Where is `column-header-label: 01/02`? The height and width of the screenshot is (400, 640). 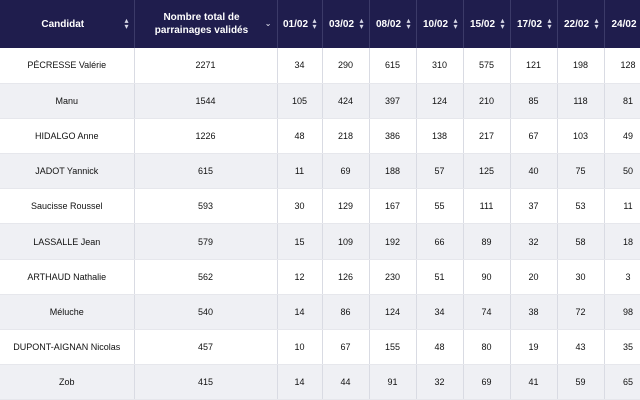 column-header-label: 01/02 is located at coordinates (295, 24).